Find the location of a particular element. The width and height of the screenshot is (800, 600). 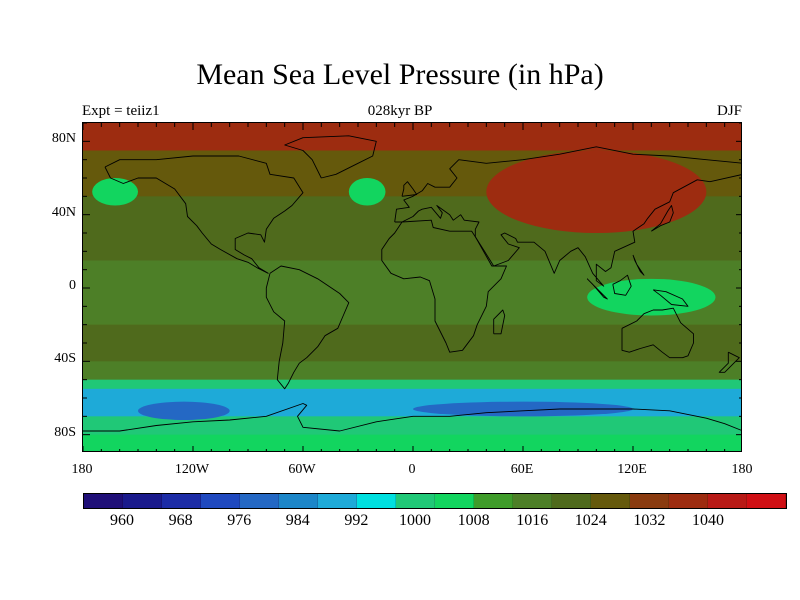

colorbar-label: 984 is located at coordinates (297, 520).